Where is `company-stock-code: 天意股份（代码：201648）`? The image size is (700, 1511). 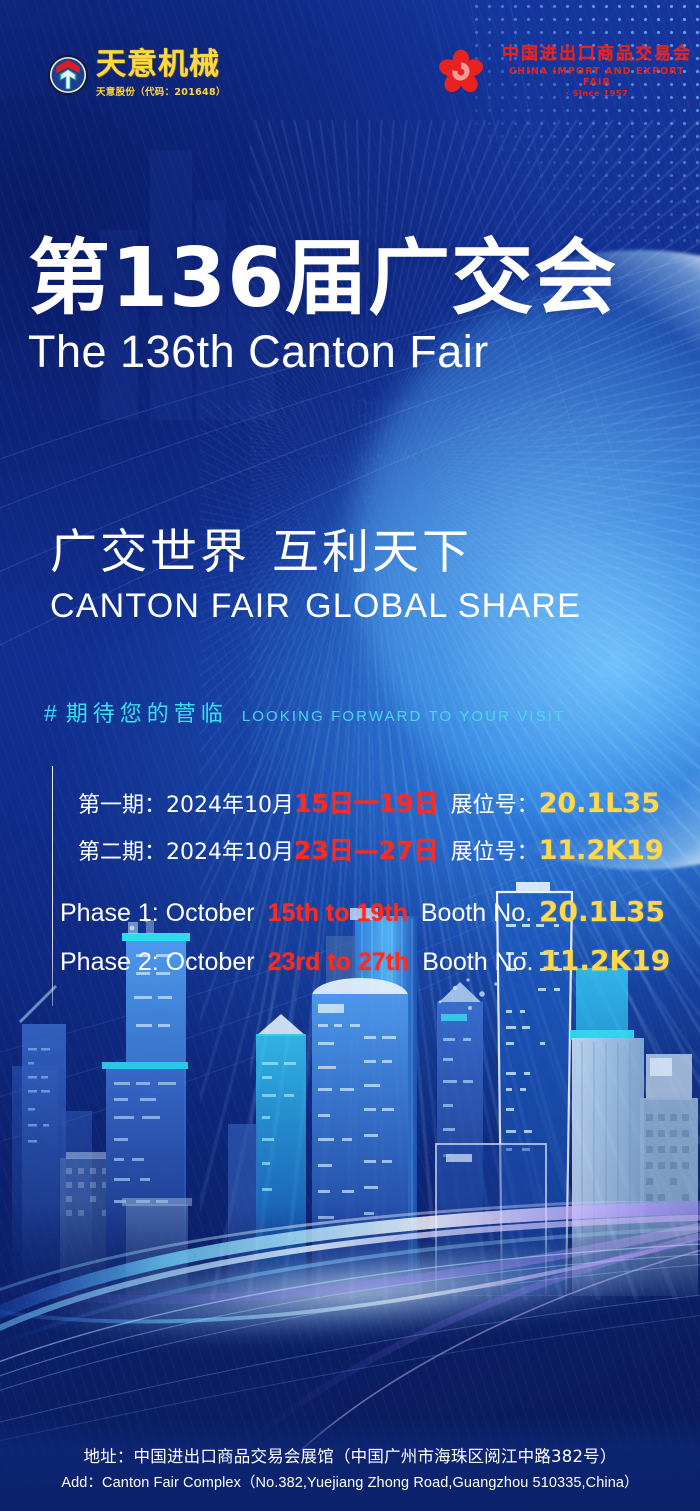
company-stock-code: 天意股份（代码：201648） is located at coordinates (161, 92).